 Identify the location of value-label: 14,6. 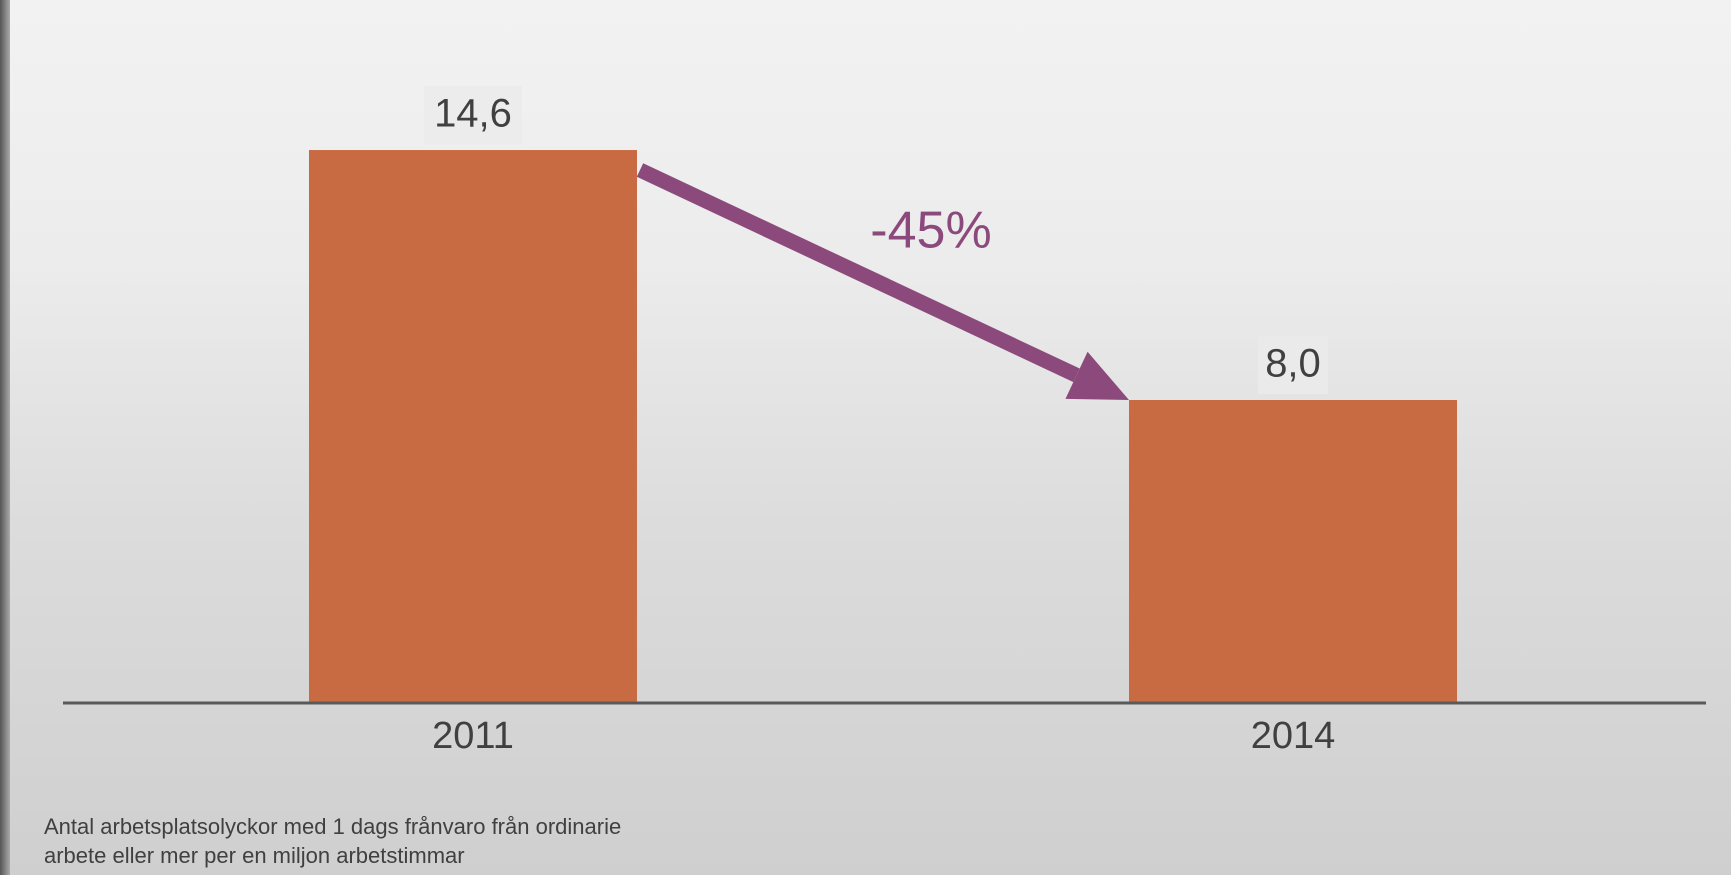
(473, 114).